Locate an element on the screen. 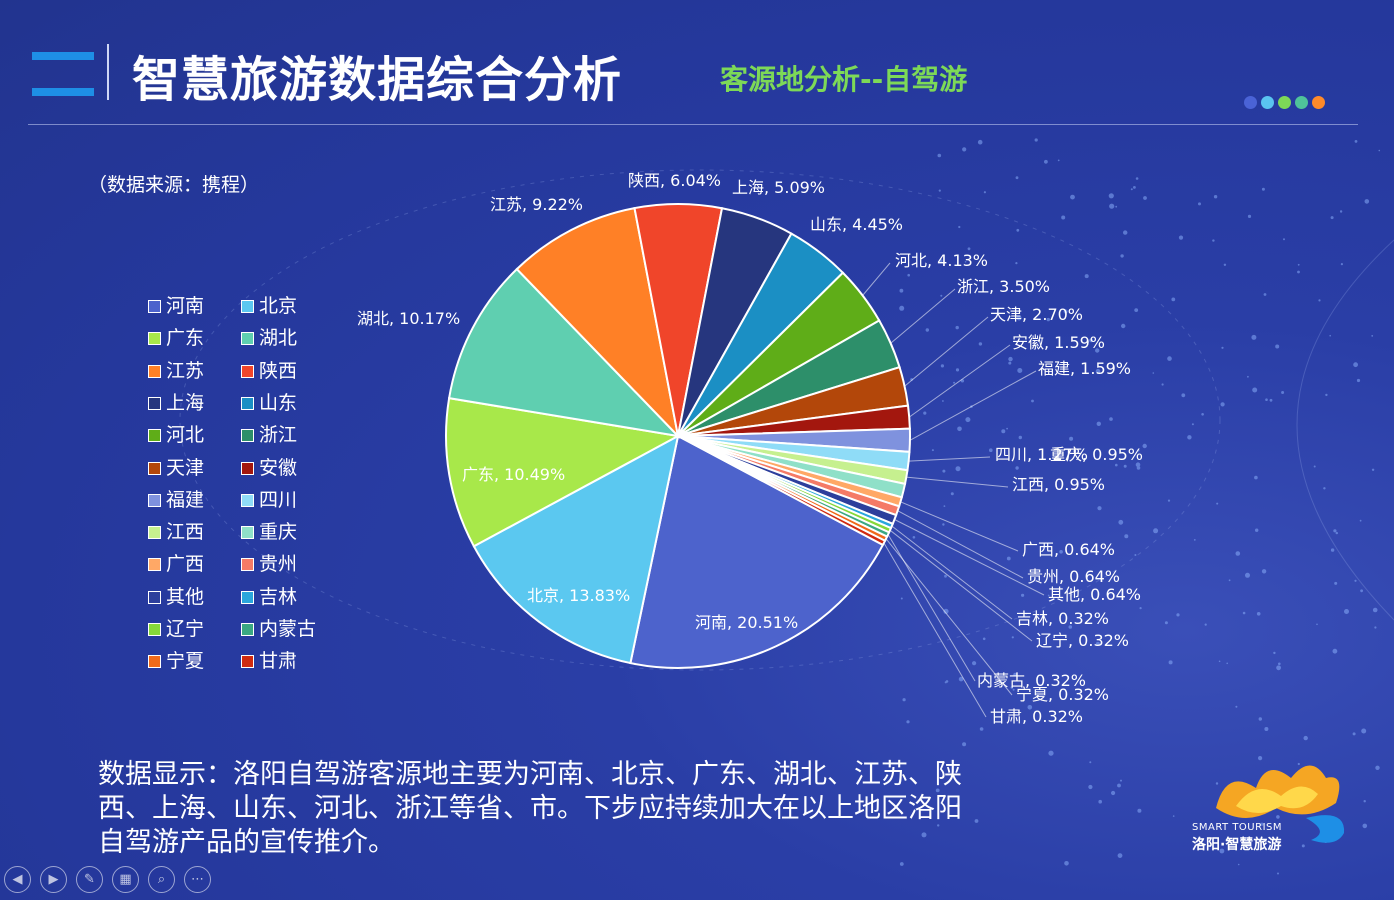  legend-item: 其他 is located at coordinates (176, 597).